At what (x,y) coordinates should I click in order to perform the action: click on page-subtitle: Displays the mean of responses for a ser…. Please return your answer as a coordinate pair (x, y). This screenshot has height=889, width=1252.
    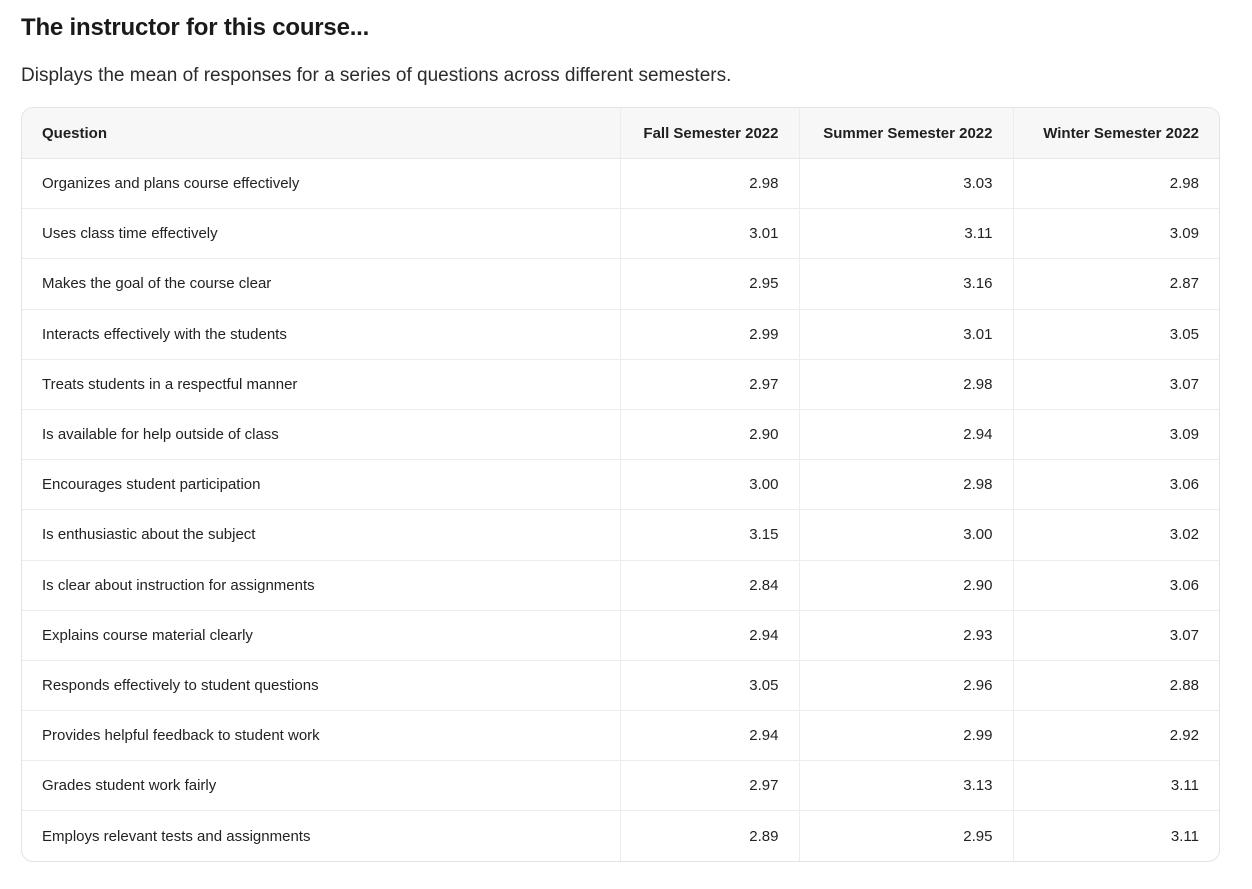
    Looking at the image, I should click on (376, 75).